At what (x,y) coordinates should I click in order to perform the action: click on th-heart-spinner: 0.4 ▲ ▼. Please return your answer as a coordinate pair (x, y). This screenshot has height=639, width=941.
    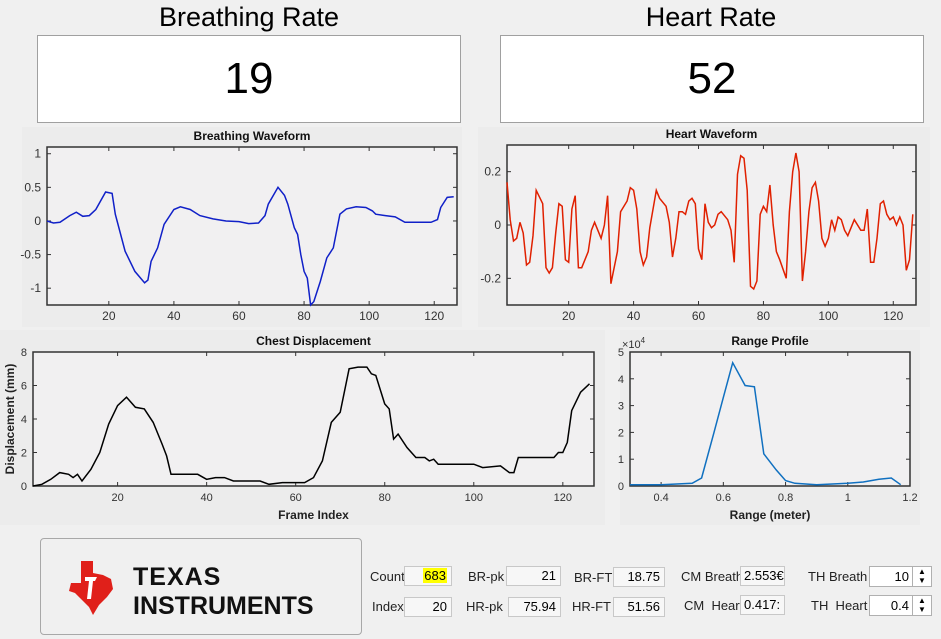
    Looking at the image, I should click on (900, 605).